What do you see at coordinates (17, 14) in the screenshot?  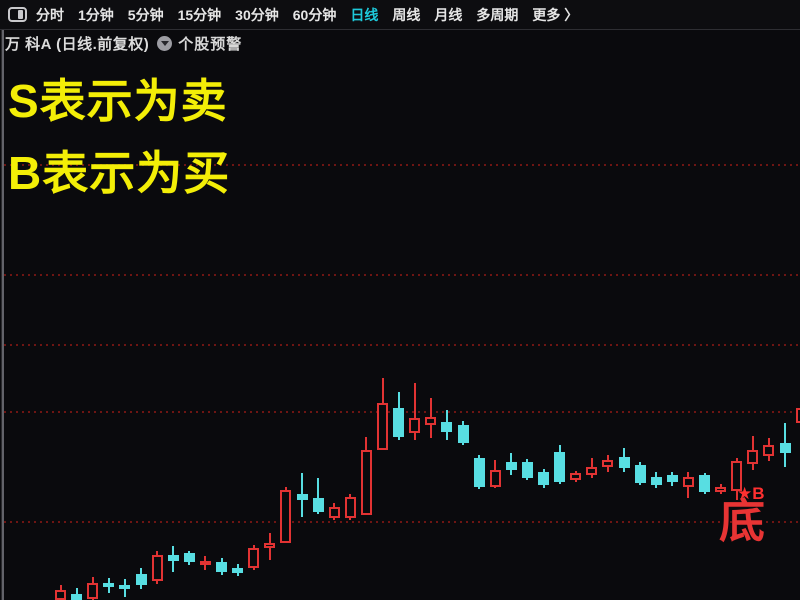 I see `panel-toggle-icon` at bounding box center [17, 14].